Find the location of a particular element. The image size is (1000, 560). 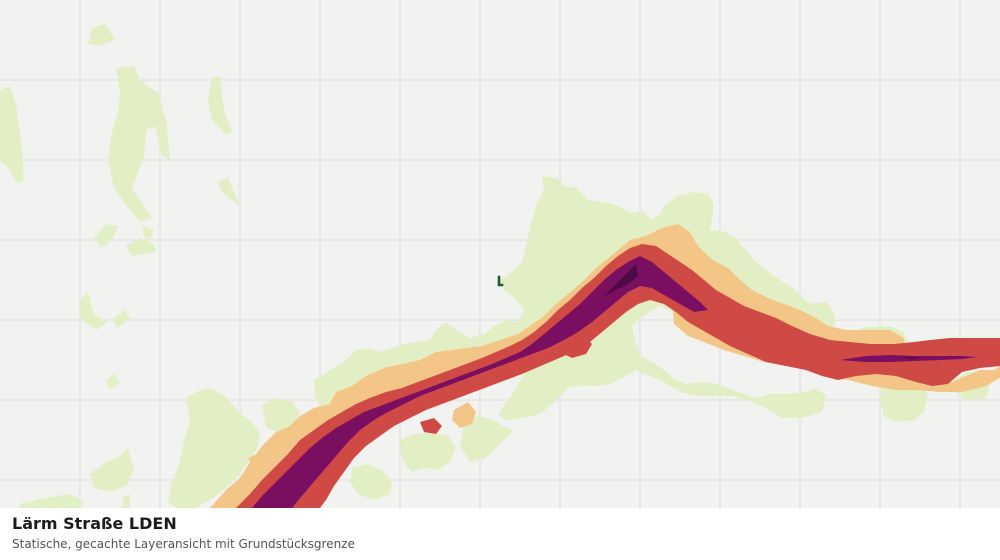

layer-title: Lärm Straße LDEN is located at coordinates (94, 523).